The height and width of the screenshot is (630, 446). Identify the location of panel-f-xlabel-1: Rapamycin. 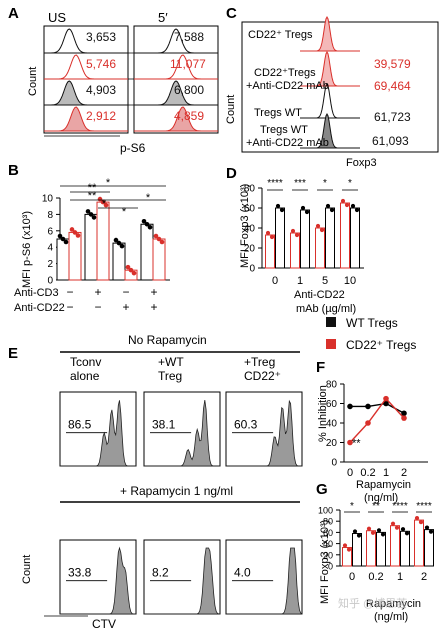
(383, 485).